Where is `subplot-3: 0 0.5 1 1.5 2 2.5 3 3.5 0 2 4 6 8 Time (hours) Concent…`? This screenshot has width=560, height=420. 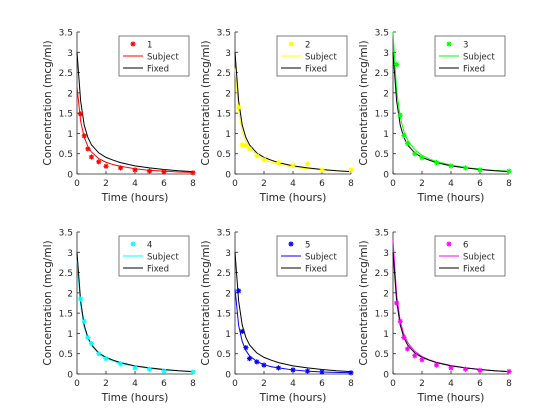
subplot-3: 0 0.5 1 1.5 2 2.5 3 3.5 0 2 4 6 8 Time (hours) Concent… is located at coordinates (435, 117).